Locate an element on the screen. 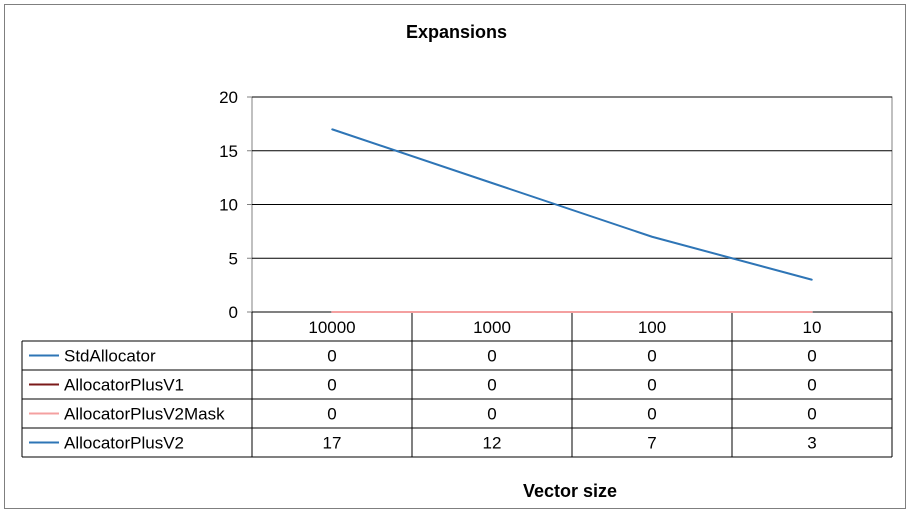  y-tick-label: 0 is located at coordinates (233, 312).